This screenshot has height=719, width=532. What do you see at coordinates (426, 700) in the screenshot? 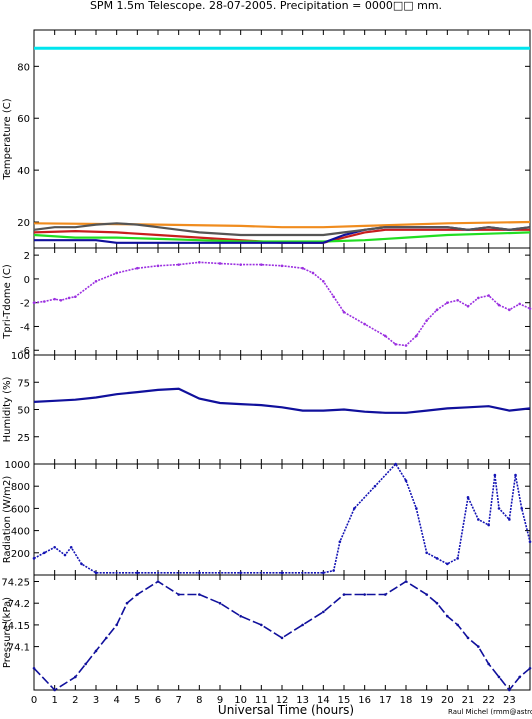
I see `x-tick-label: 19` at bounding box center [426, 700].